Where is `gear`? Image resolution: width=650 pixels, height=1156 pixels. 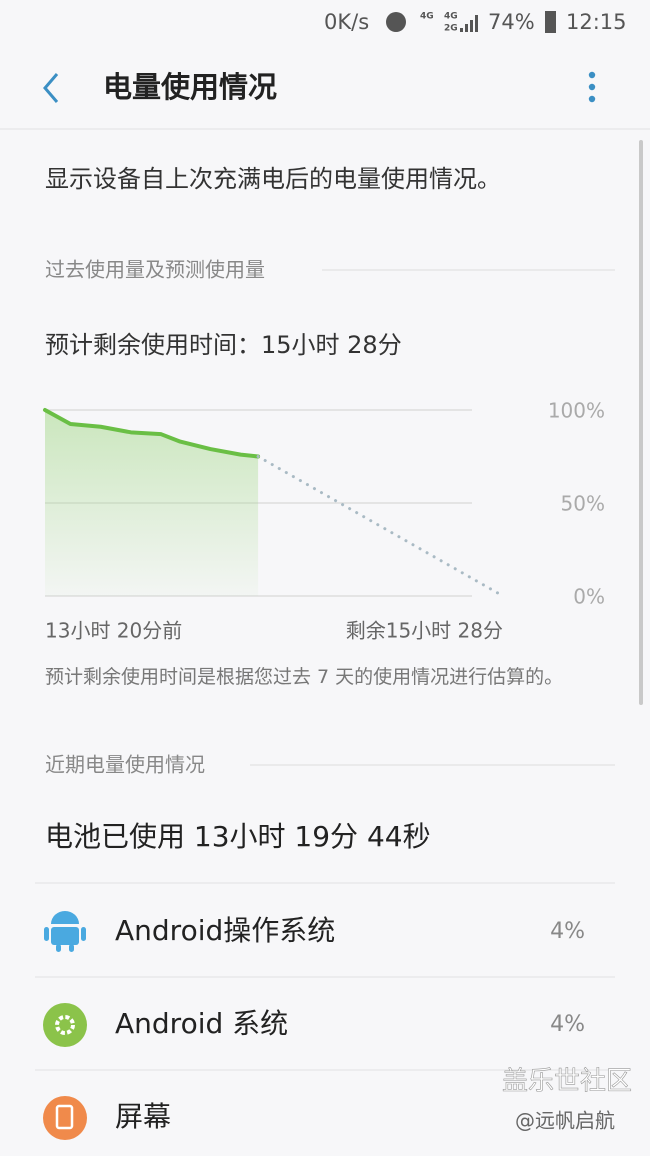
gear is located at coordinates (65, 1025).